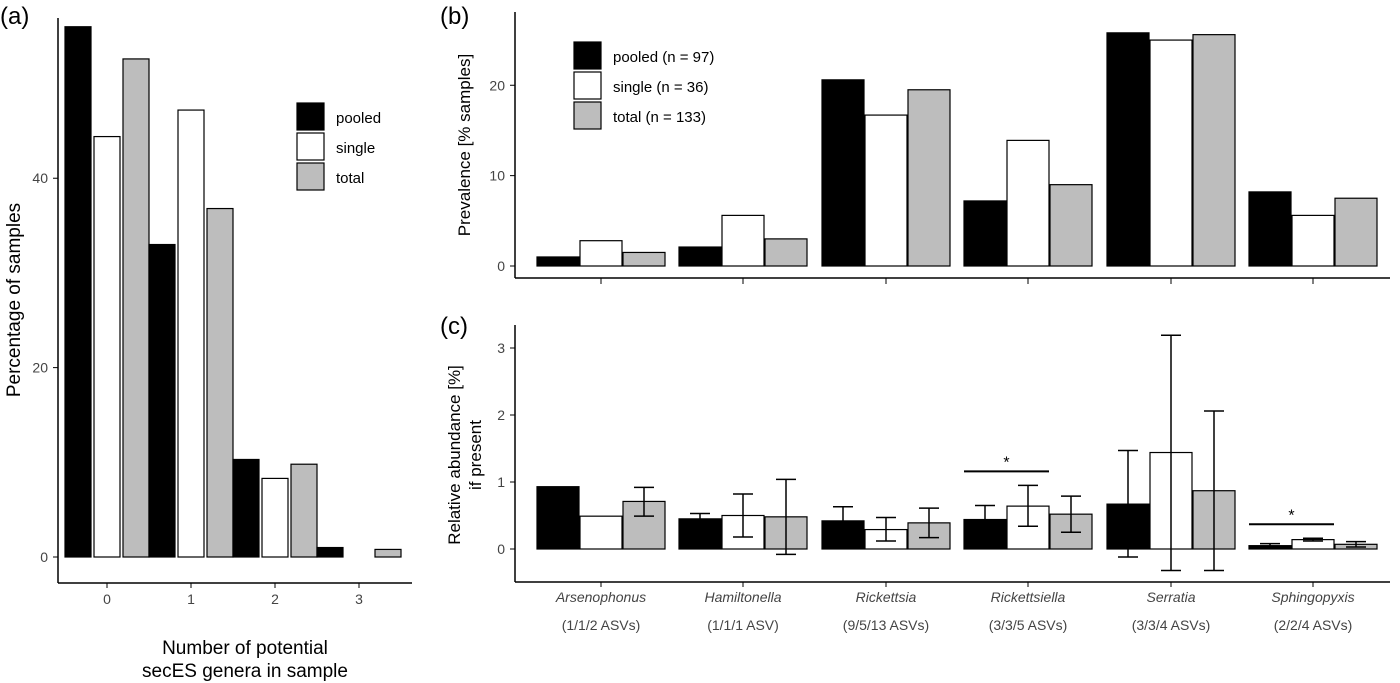  I want to click on panel-b-ytick-label: 0, so click(501, 266).